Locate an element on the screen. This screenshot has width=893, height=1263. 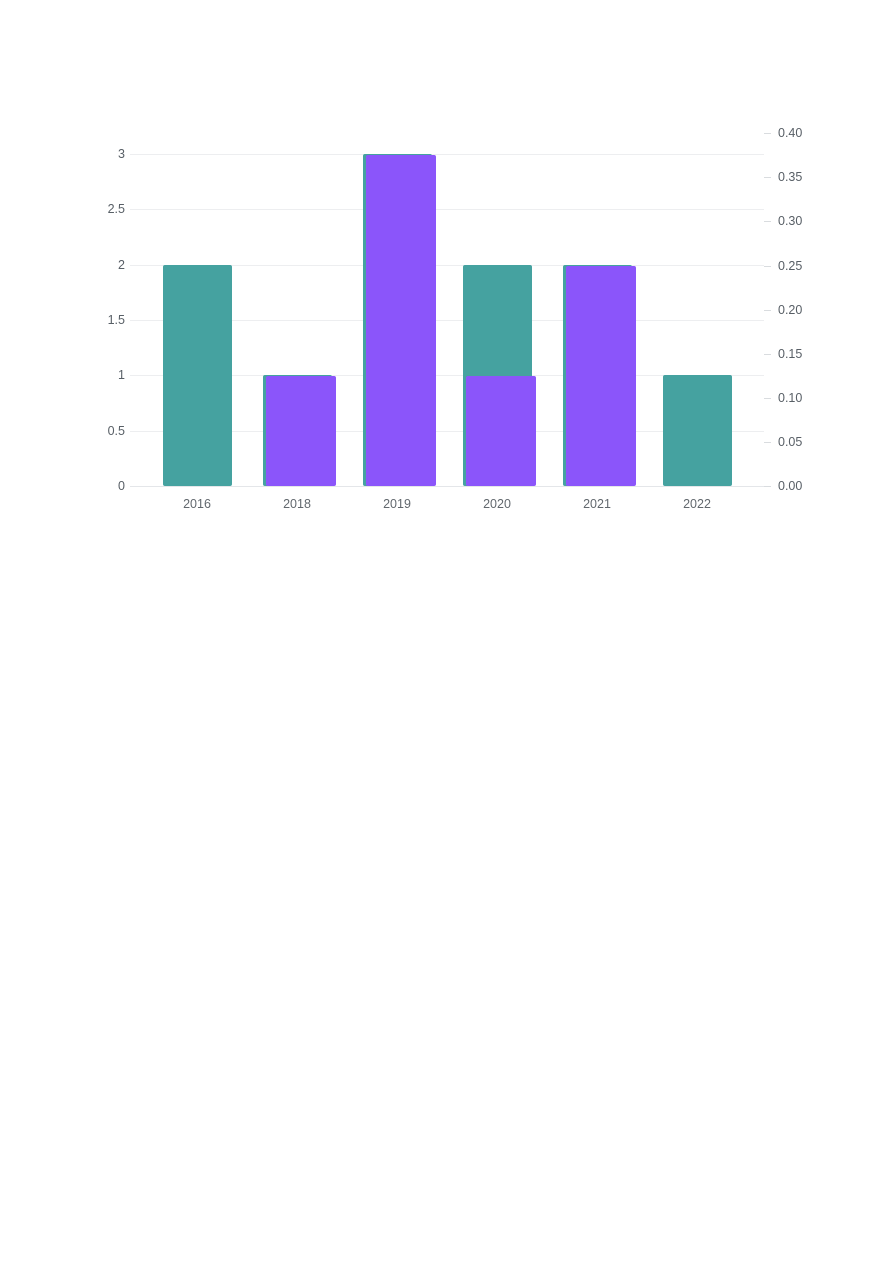
y-left-tick-label: 0.5 is located at coordinates (116, 430).